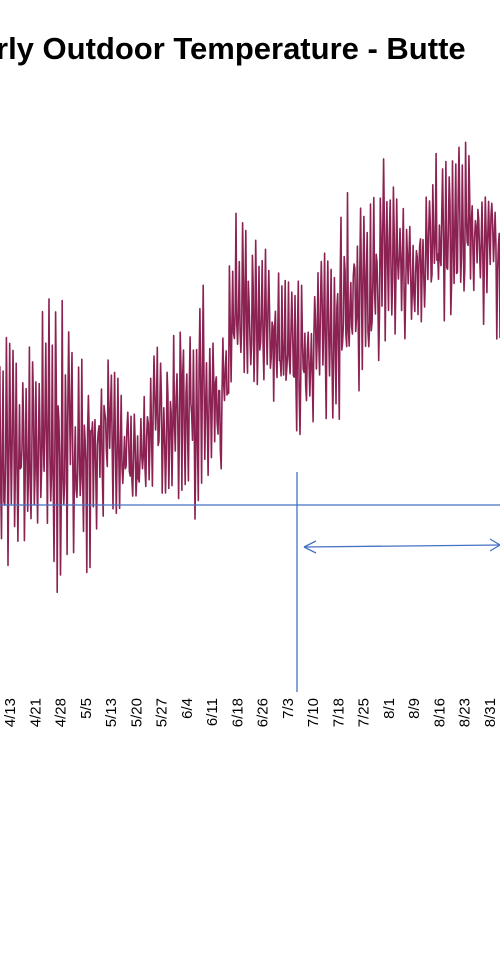 Image resolution: width=500 pixels, height=961 pixels. Describe the element at coordinates (61, 712) in the screenshot. I see `x-tick-label: 4/28` at that location.